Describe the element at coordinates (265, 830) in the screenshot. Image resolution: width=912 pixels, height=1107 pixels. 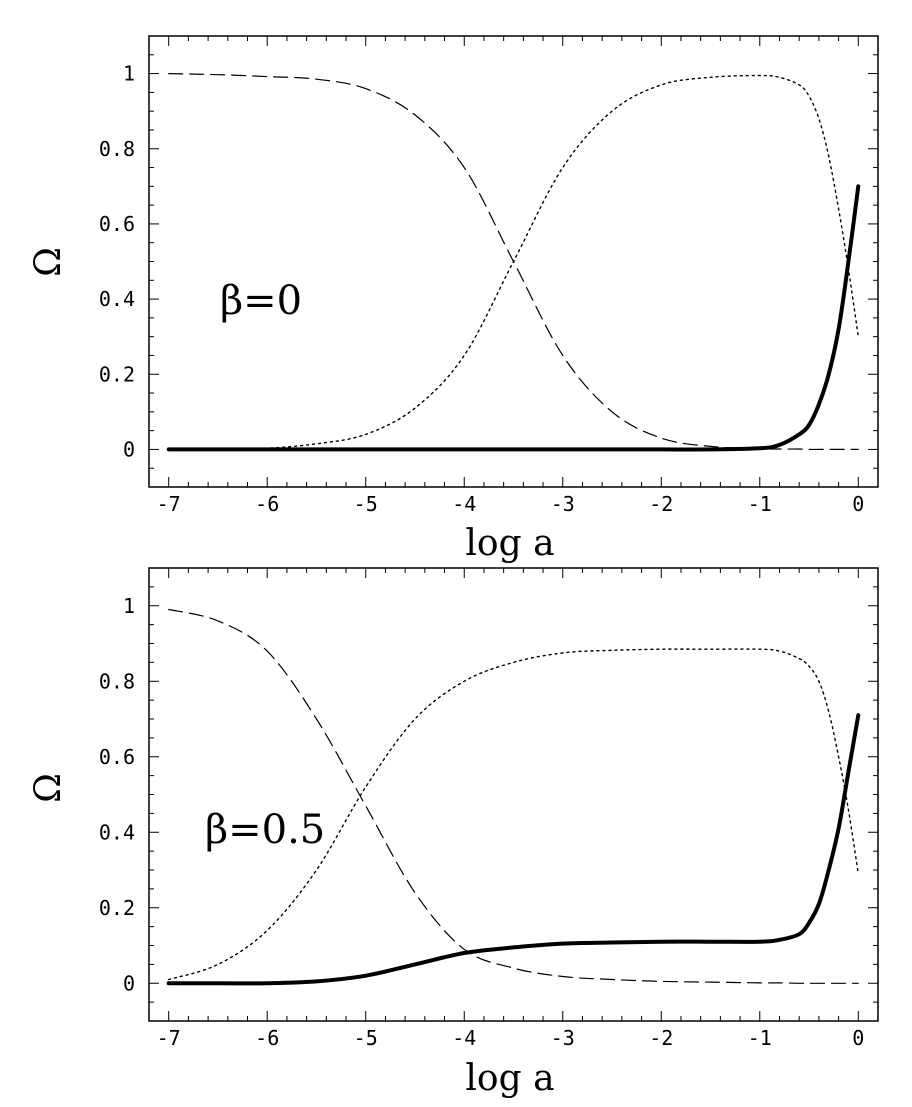
I see `beta-annotation-bottom: β=0.5` at that location.